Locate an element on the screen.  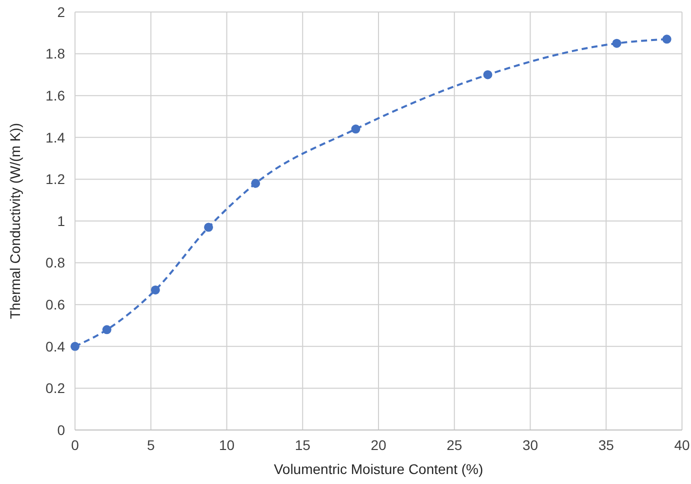
x-tick-label: 0 is located at coordinates (75, 445).